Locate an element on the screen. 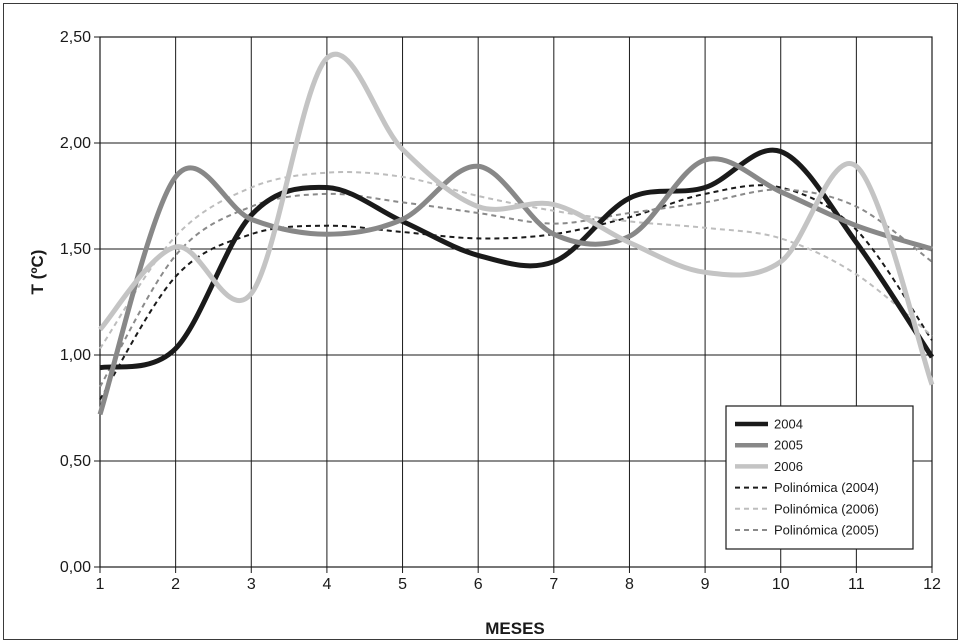 This screenshot has height=644, width=962. x-tick-label: 4 is located at coordinates (326, 584).